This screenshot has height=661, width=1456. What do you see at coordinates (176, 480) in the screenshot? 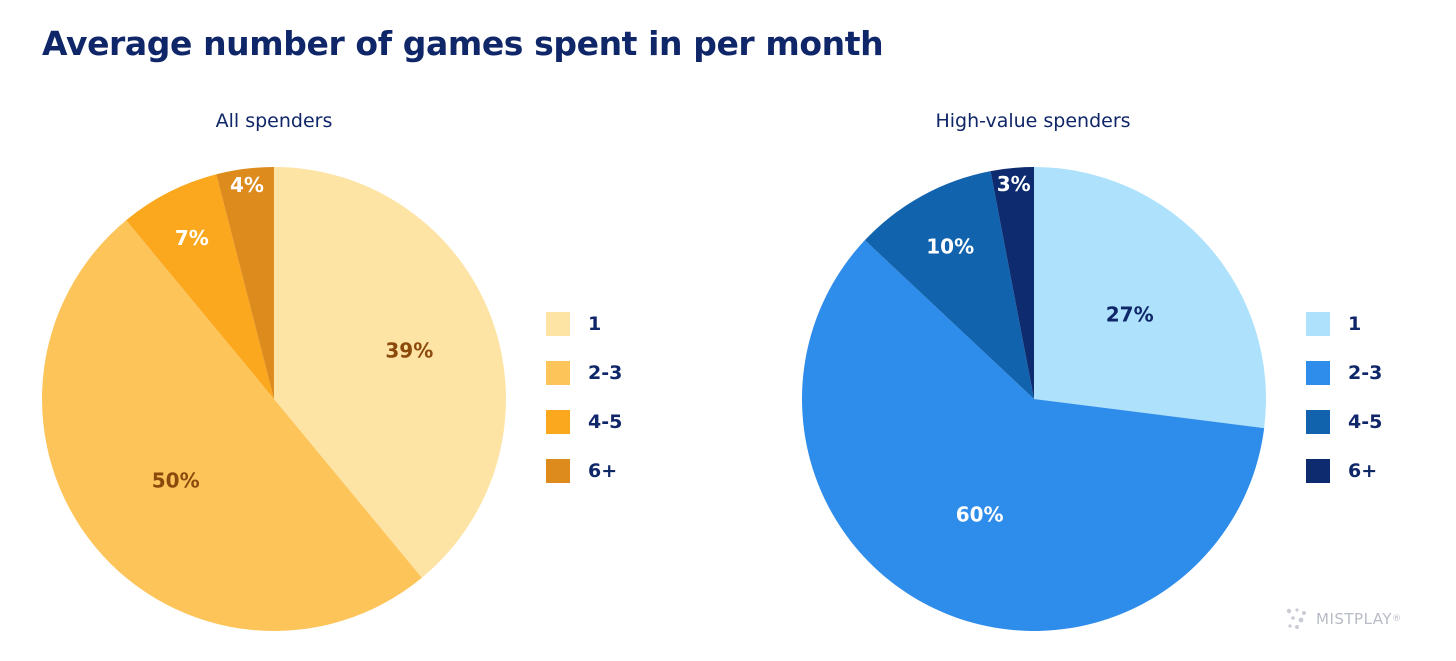
I see `pie-label-2-3: 50%` at bounding box center [176, 480].